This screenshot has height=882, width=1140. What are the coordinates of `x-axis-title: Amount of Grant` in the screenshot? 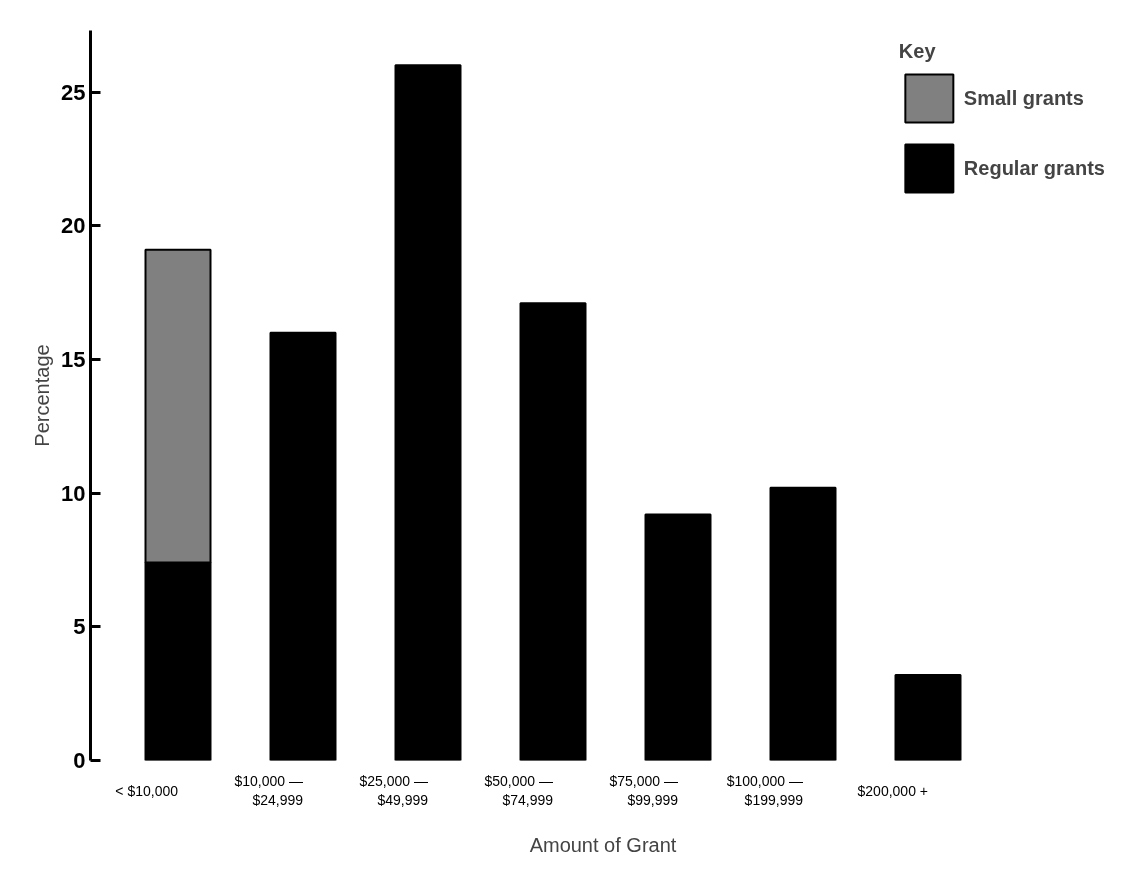 It's located at (603, 844).